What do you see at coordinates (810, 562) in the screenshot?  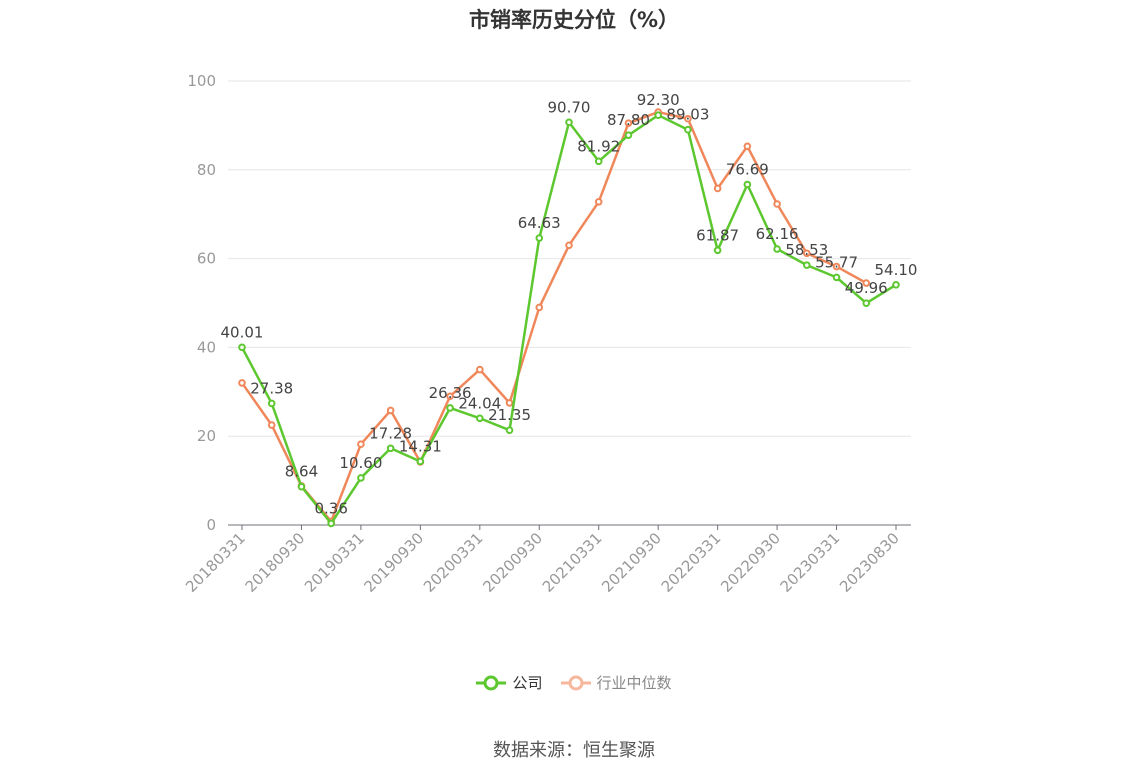 I see `x-tick-label: 20230331` at bounding box center [810, 562].